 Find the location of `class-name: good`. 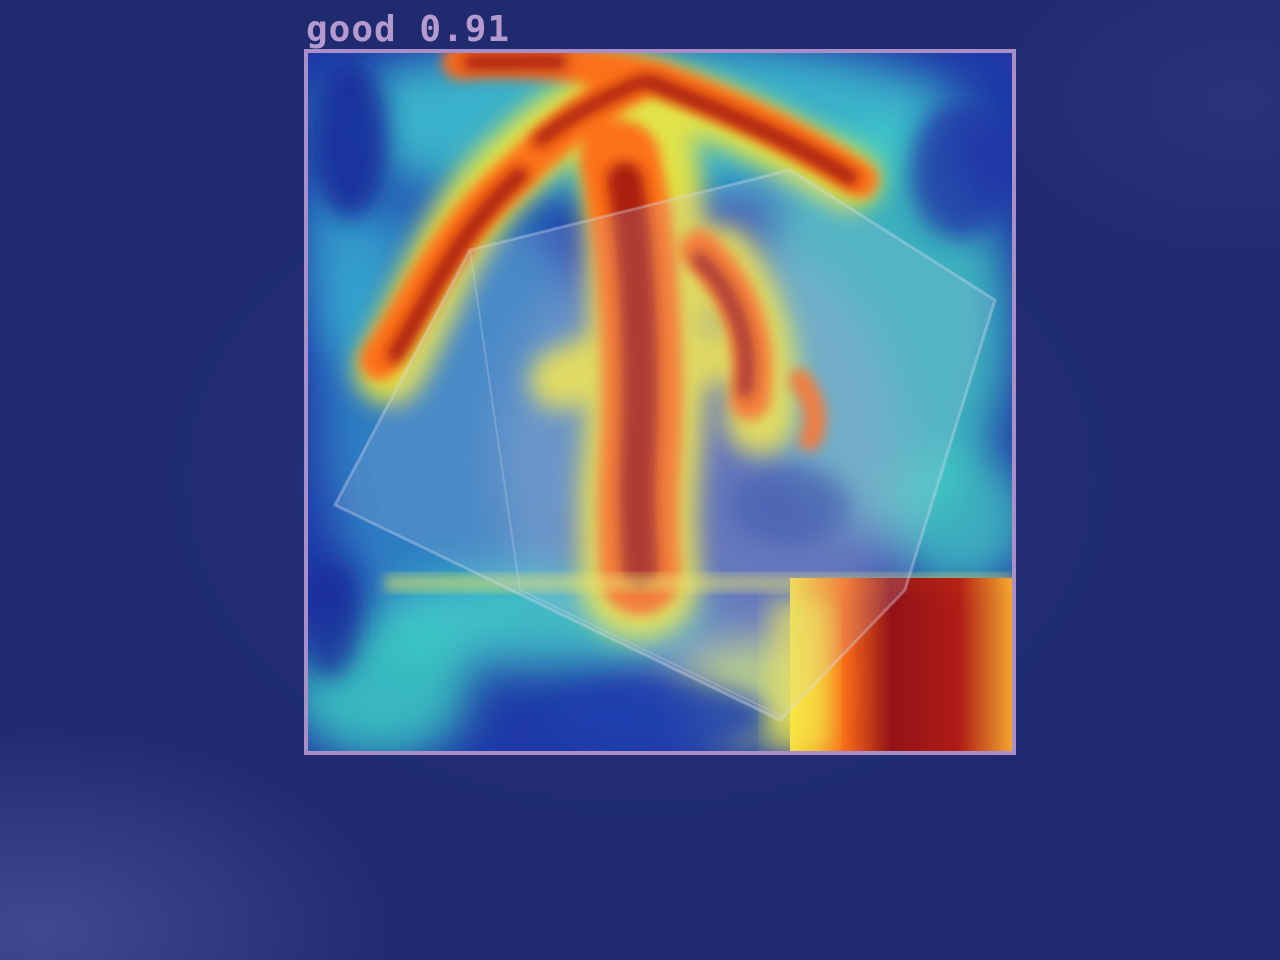

class-name: good is located at coordinates (351, 29).